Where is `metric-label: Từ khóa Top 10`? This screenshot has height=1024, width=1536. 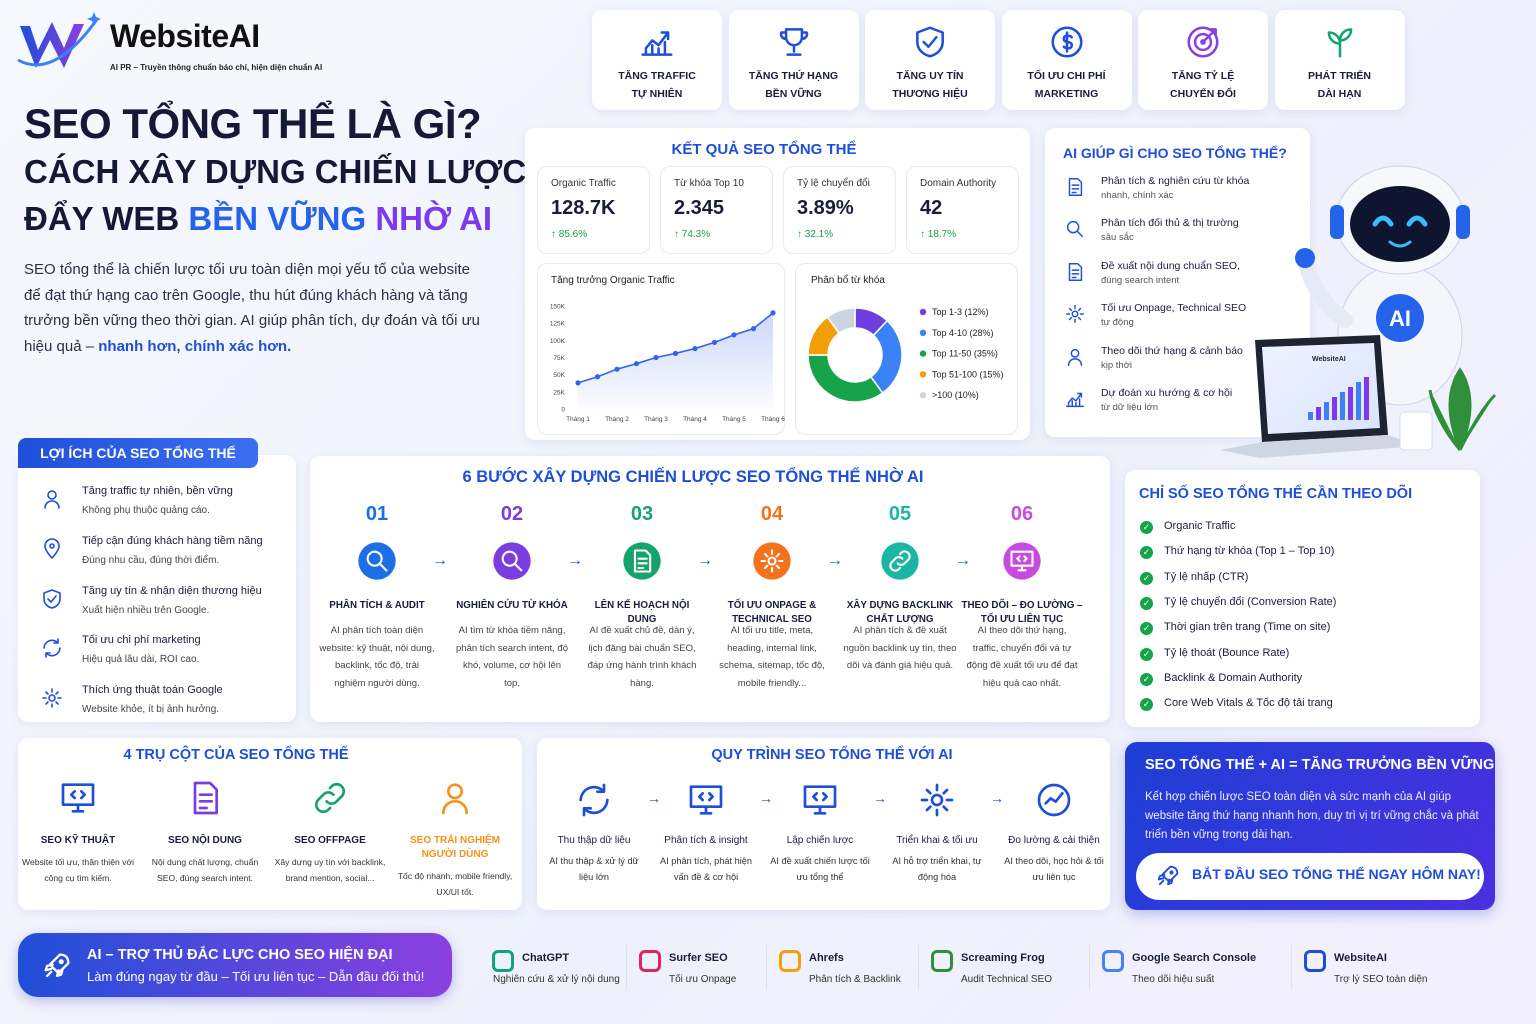
metric-label: Từ khóa Top 10 is located at coordinates (709, 183).